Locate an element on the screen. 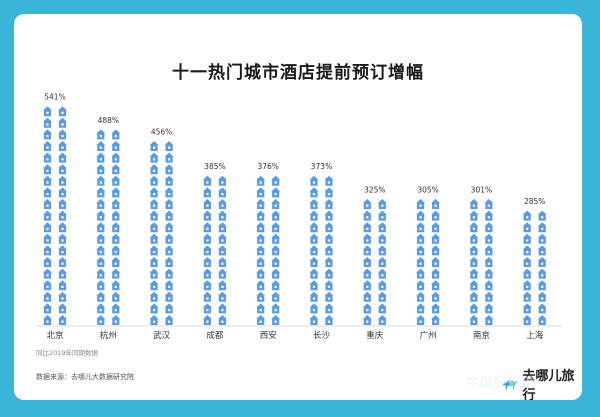 Image resolution: width=600 pixels, height=417 pixels. chart-title: 十一热门城市酒店提前预订增幅 is located at coordinates (298, 73).